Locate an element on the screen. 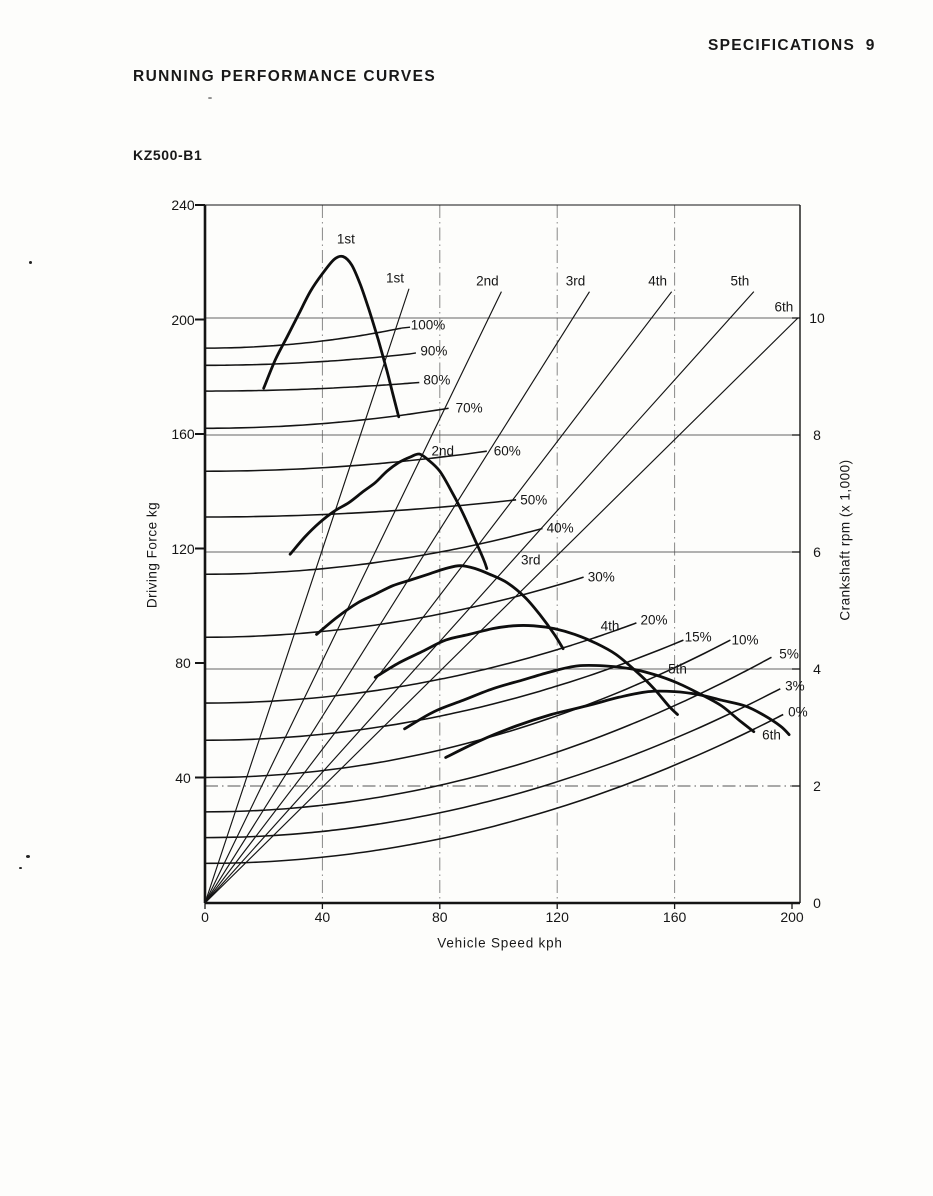 This screenshot has height=1196, width=933. force-curve-4th is located at coordinates (526, 670).